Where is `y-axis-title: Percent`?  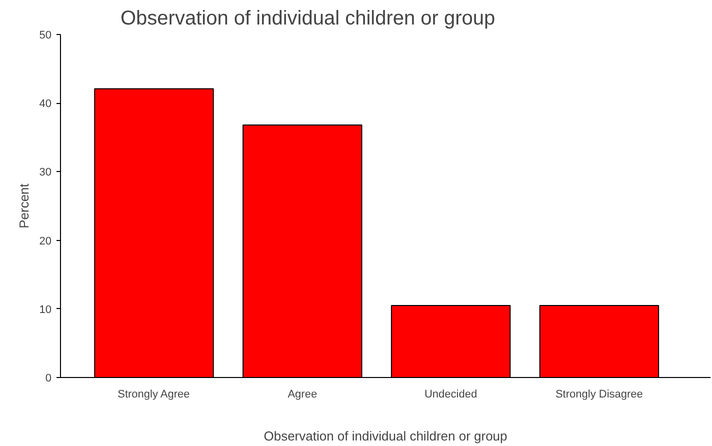 y-axis-title: Percent is located at coordinates (24, 205).